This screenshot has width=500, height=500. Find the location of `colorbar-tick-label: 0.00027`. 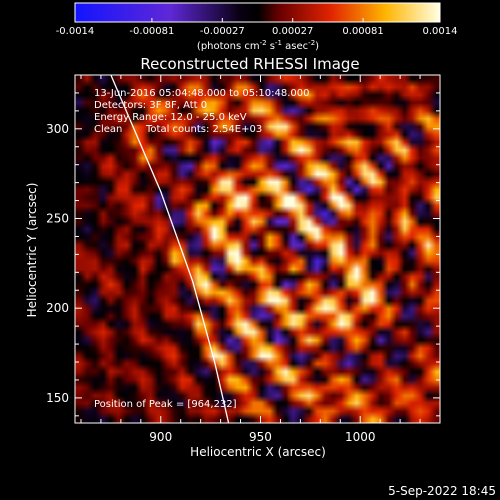

colorbar-tick-label: 0.00027 is located at coordinates (292, 31).